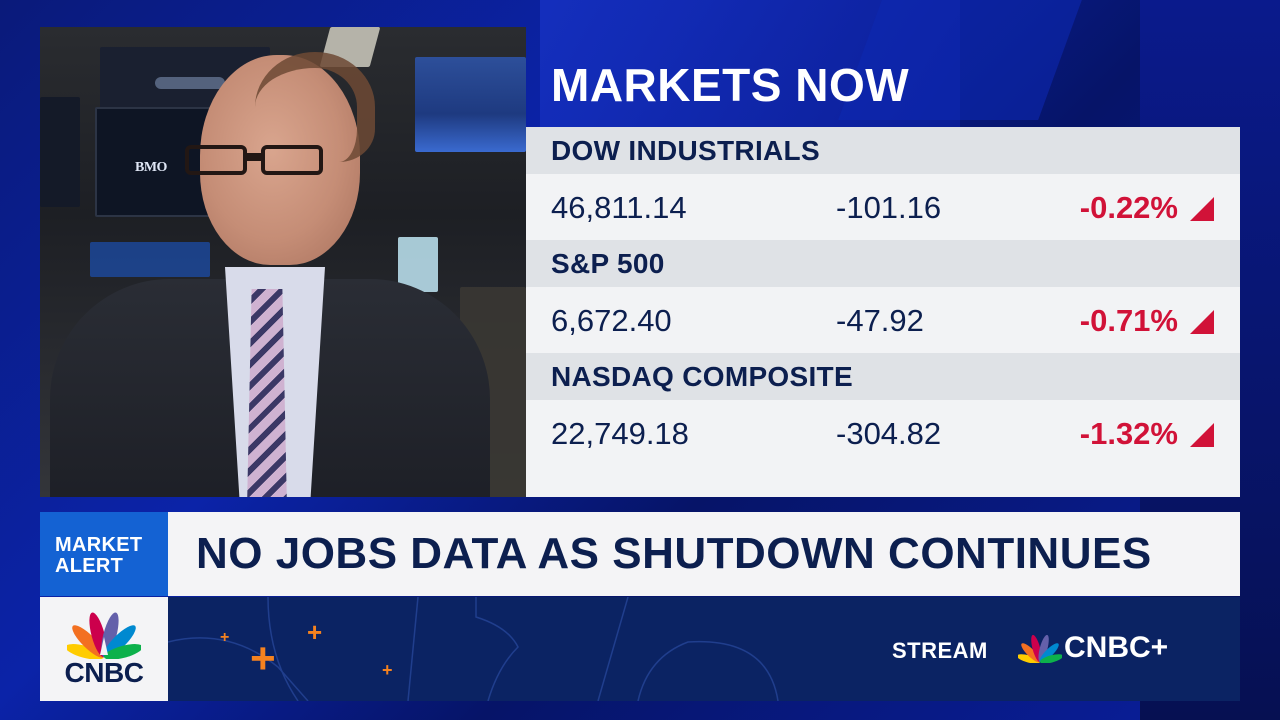 The height and width of the screenshot is (720, 1280). What do you see at coordinates (260, 160) in the screenshot?
I see `guest-glasses` at bounding box center [260, 160].